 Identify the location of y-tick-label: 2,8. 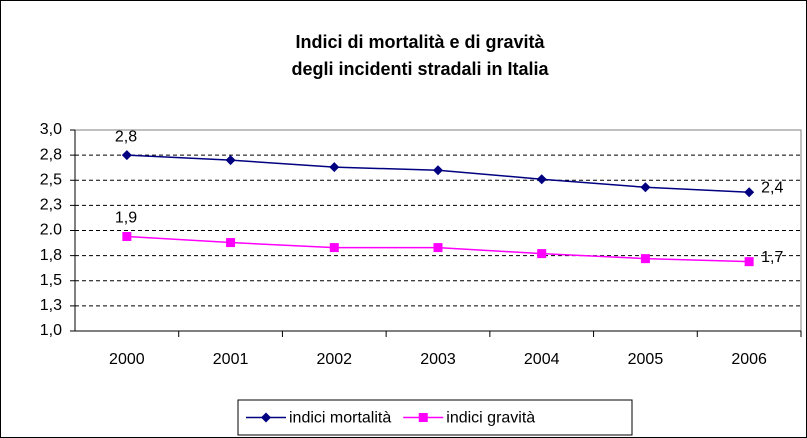
(51, 154).